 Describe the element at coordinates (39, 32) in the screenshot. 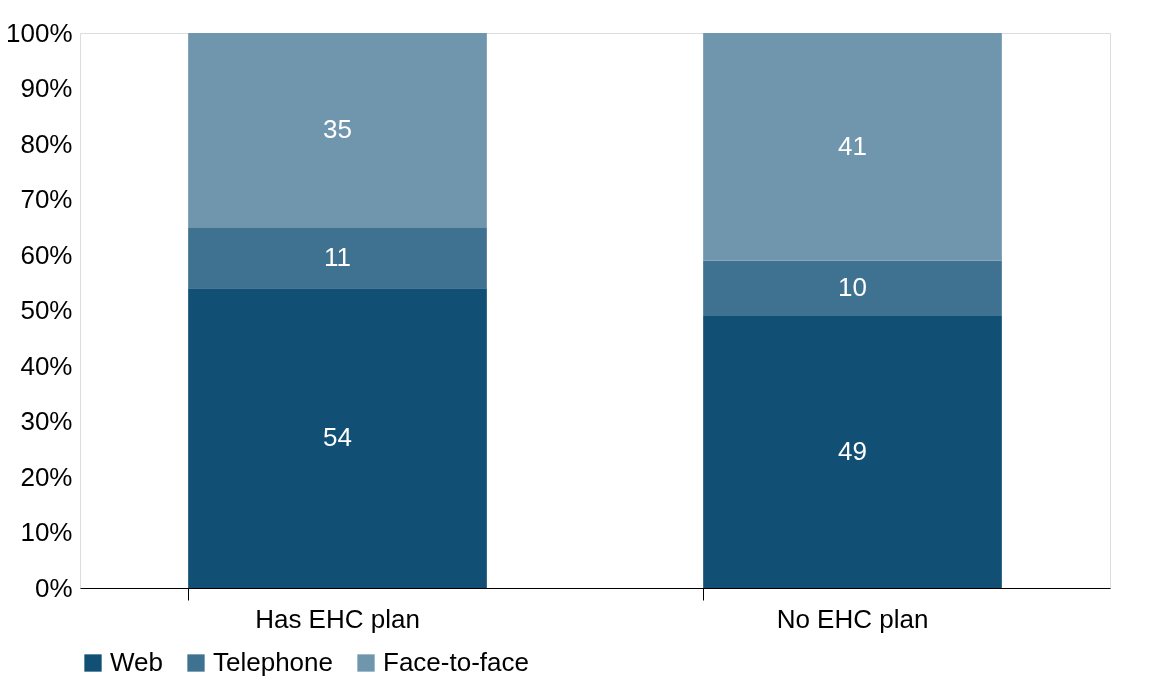

I see `y-tick-label: 100%` at that location.